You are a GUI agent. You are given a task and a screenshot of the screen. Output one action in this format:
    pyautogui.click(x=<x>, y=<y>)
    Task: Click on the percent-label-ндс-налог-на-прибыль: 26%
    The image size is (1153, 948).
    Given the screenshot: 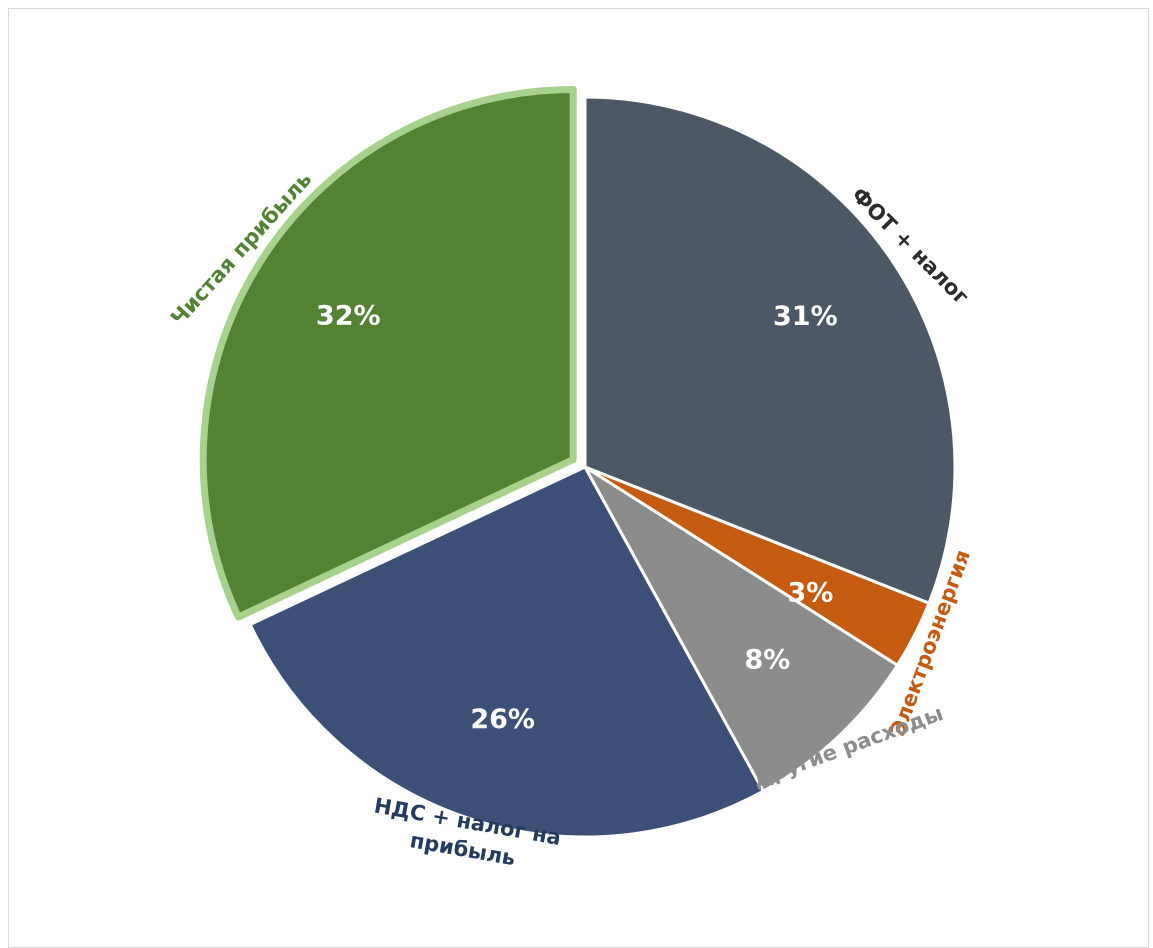 What is the action you would take?
    pyautogui.click(x=502, y=719)
    